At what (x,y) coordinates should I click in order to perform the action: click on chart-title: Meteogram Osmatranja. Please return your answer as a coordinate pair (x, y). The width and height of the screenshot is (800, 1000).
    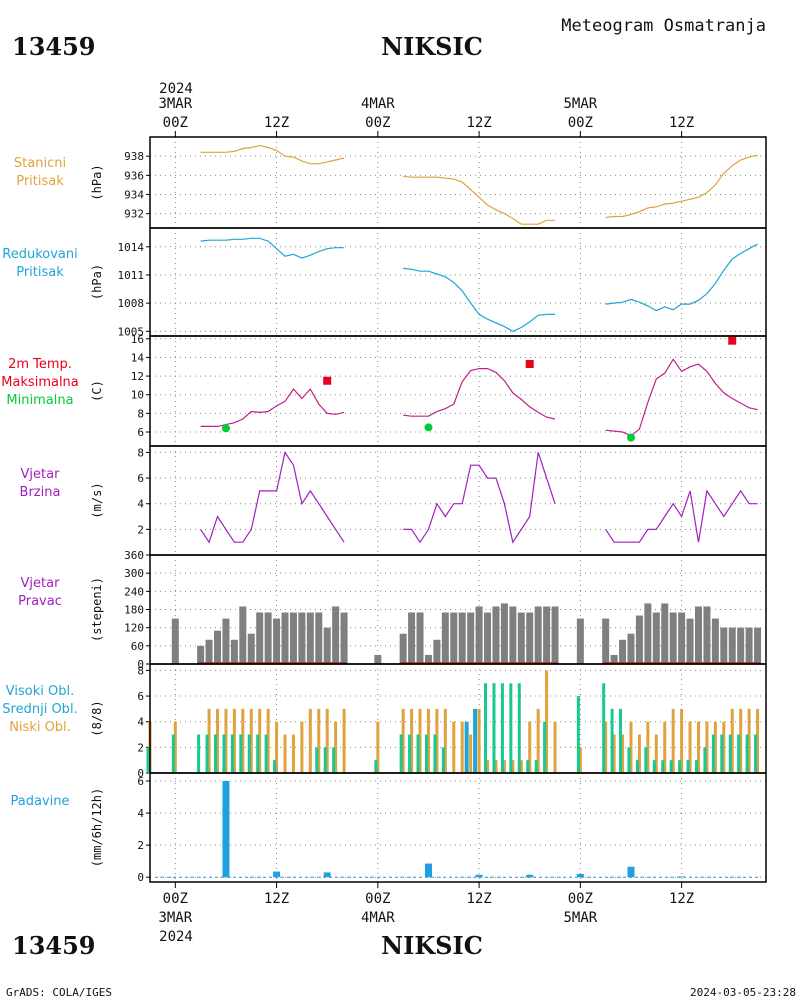
    Looking at the image, I should click on (663, 26).